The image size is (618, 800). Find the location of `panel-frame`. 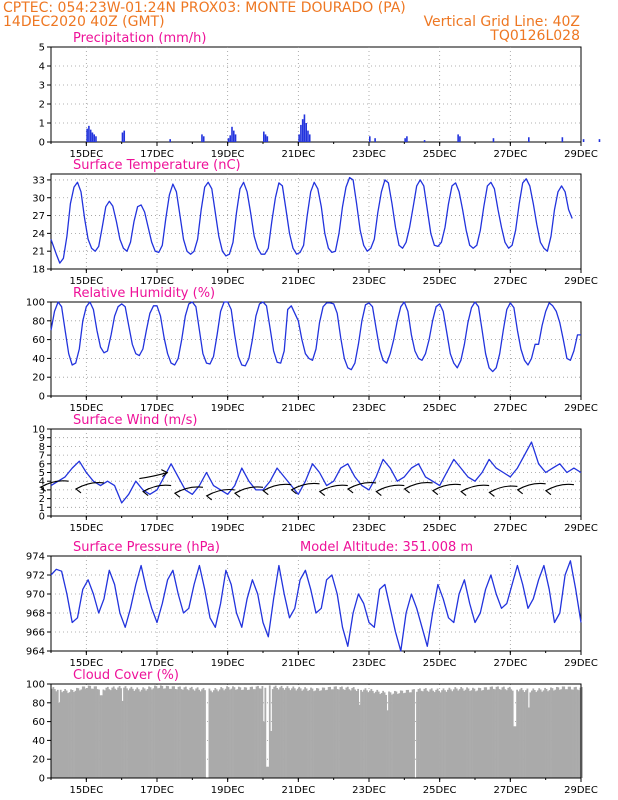

panel-frame is located at coordinates (316, 221).